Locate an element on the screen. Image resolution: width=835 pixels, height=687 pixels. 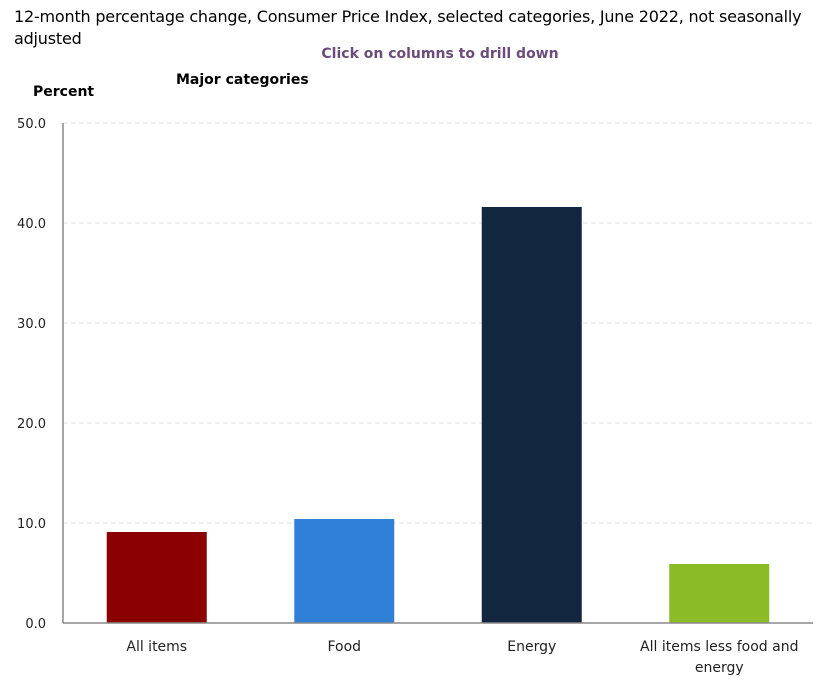
y-tick-label: 20.0 is located at coordinates (31, 424).